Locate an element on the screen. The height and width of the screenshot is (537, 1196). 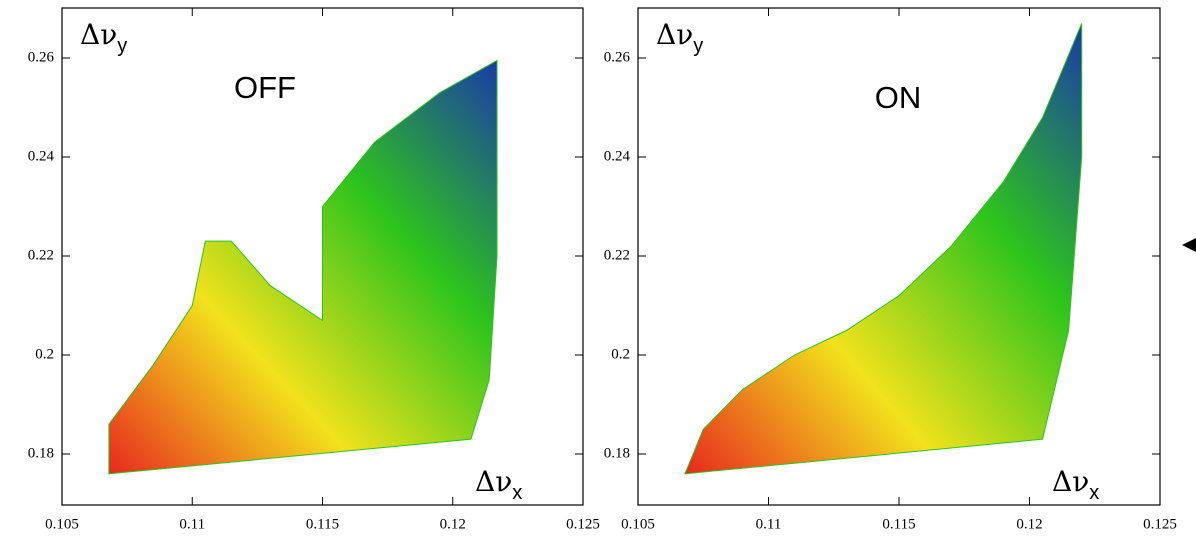
annotation: OFF is located at coordinates (265, 87).